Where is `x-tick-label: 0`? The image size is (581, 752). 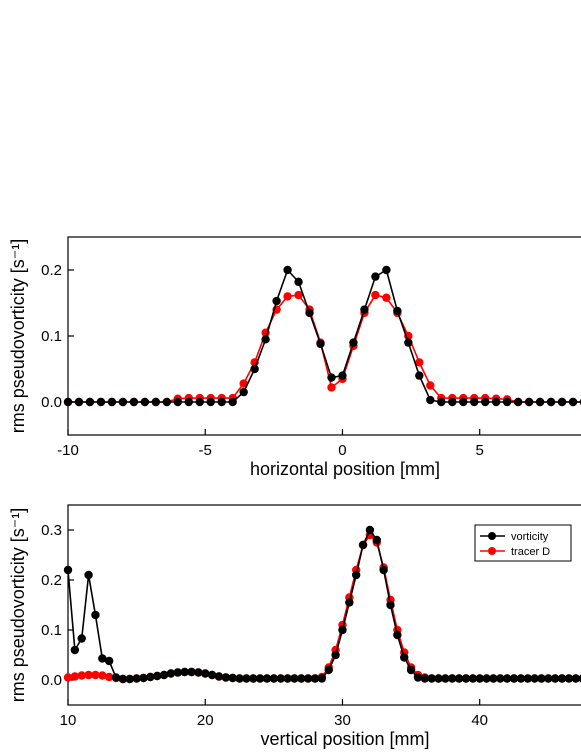
x-tick-label: 0 is located at coordinates (342, 450).